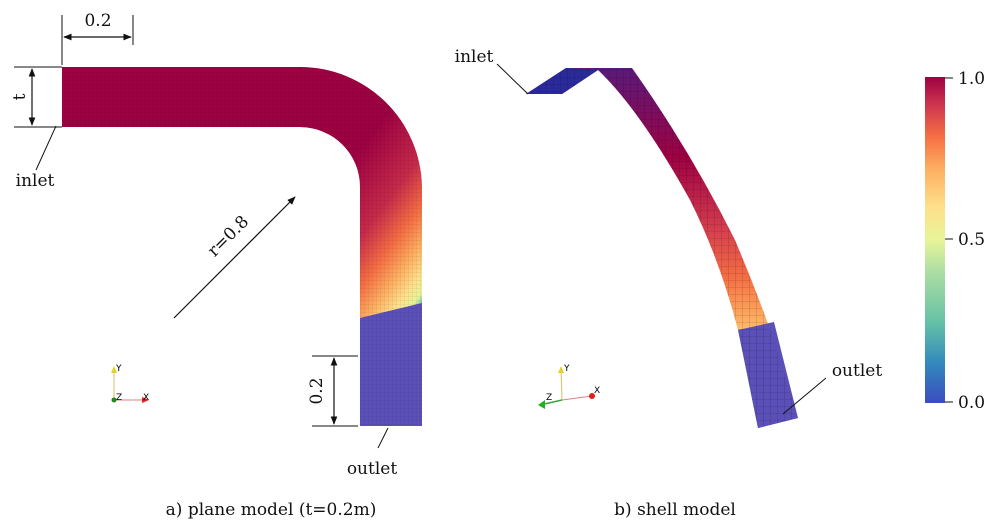 This screenshot has width=1004, height=521. Describe the element at coordinates (119, 398) in the screenshot. I see `axis-z-label: Z` at that location.